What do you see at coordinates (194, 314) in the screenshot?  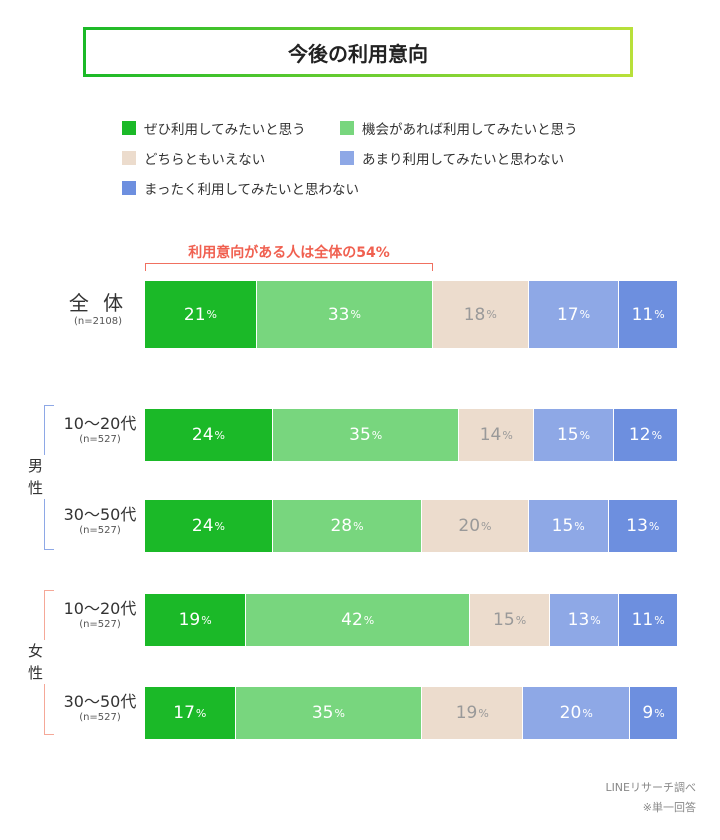 I see `data-label: 21` at bounding box center [194, 314].